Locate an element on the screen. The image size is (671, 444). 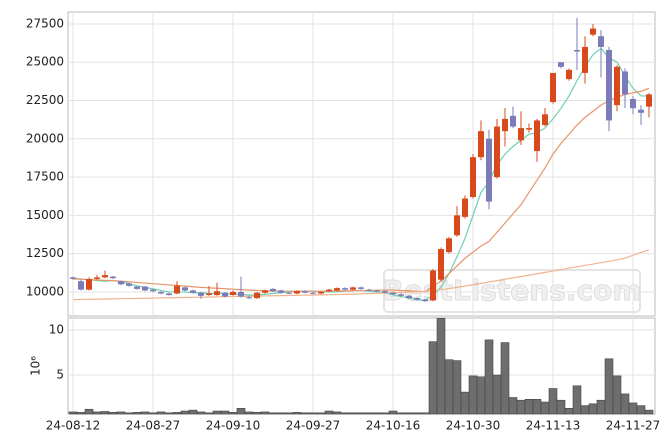
x-tick-label: 24-10-30 is located at coordinates (473, 426).